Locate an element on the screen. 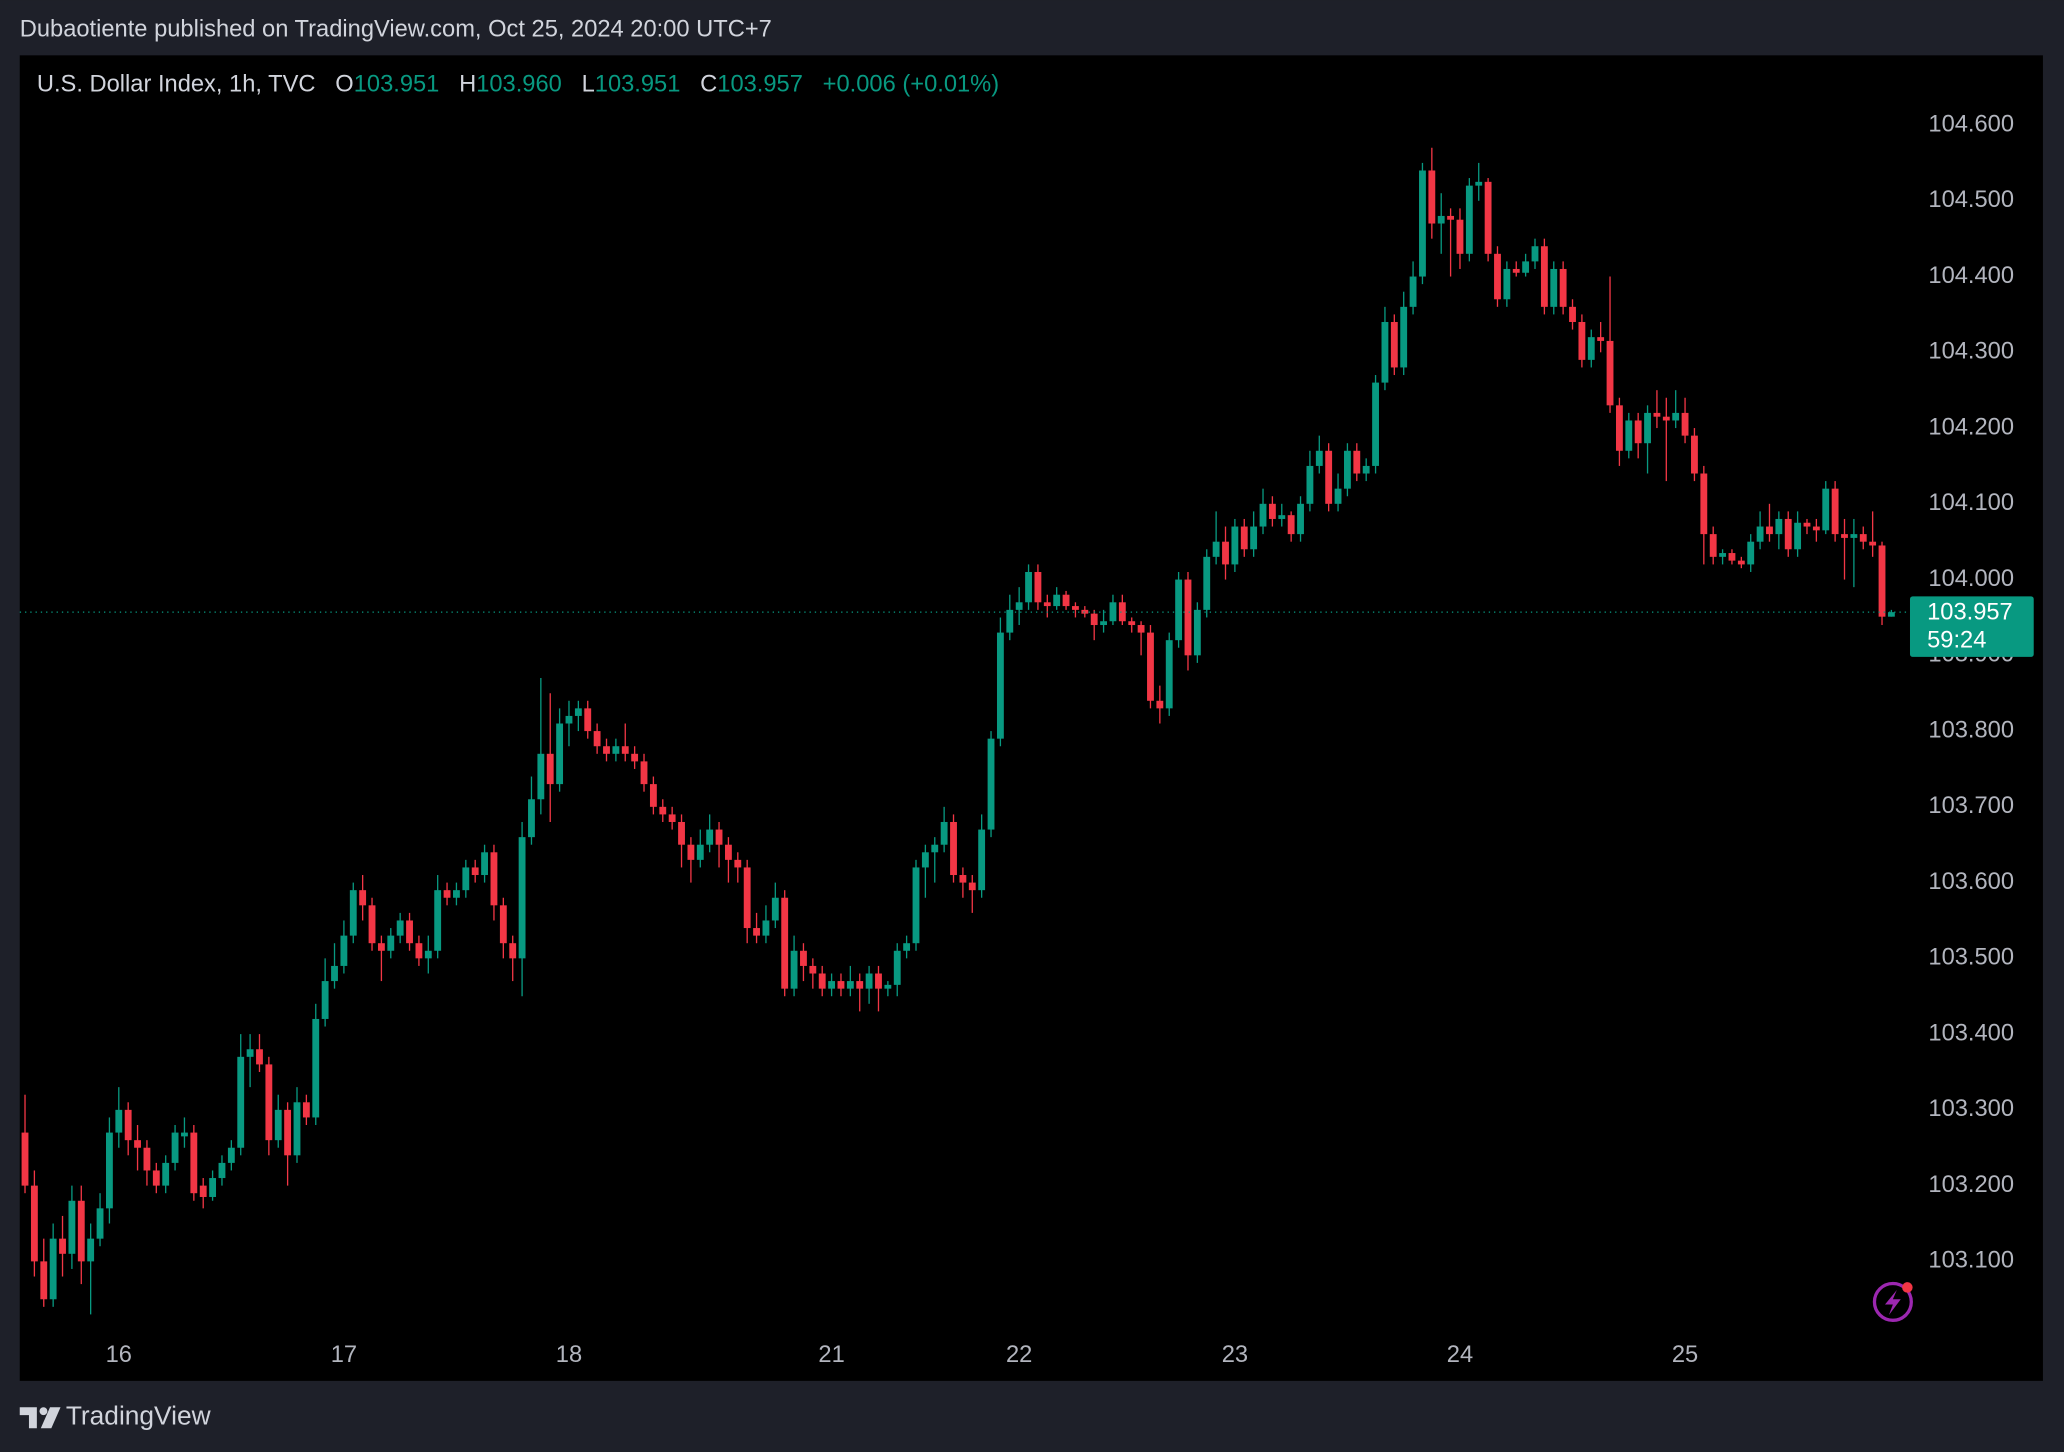 This screenshot has height=1452, width=2064. y-tick-label: 103.400 is located at coordinates (1971, 1033).